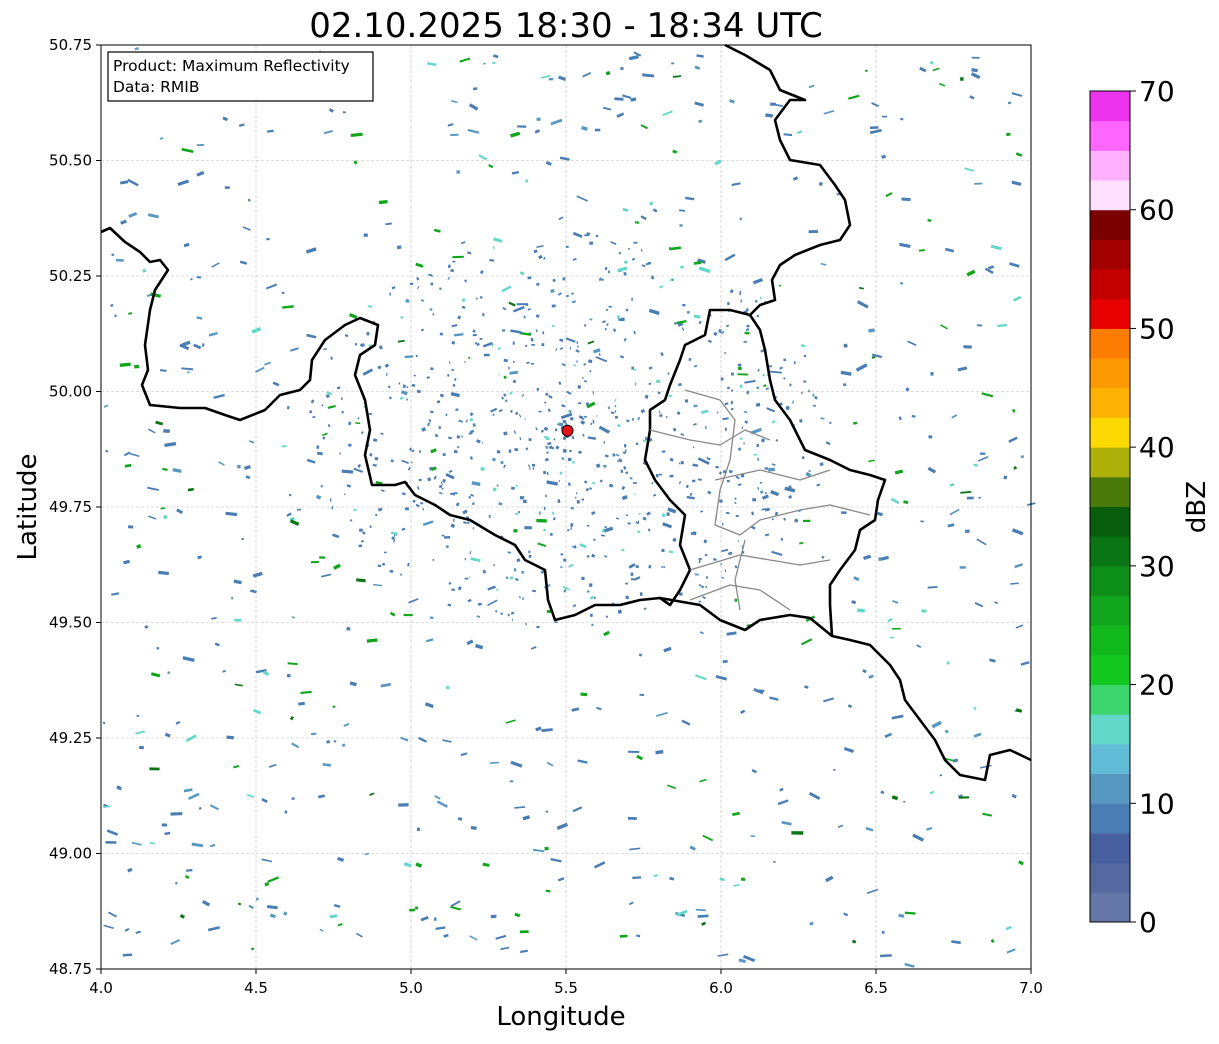 The width and height of the screenshot is (1219, 1044). I want to click on x-tick-label: 5.0, so click(411, 988).